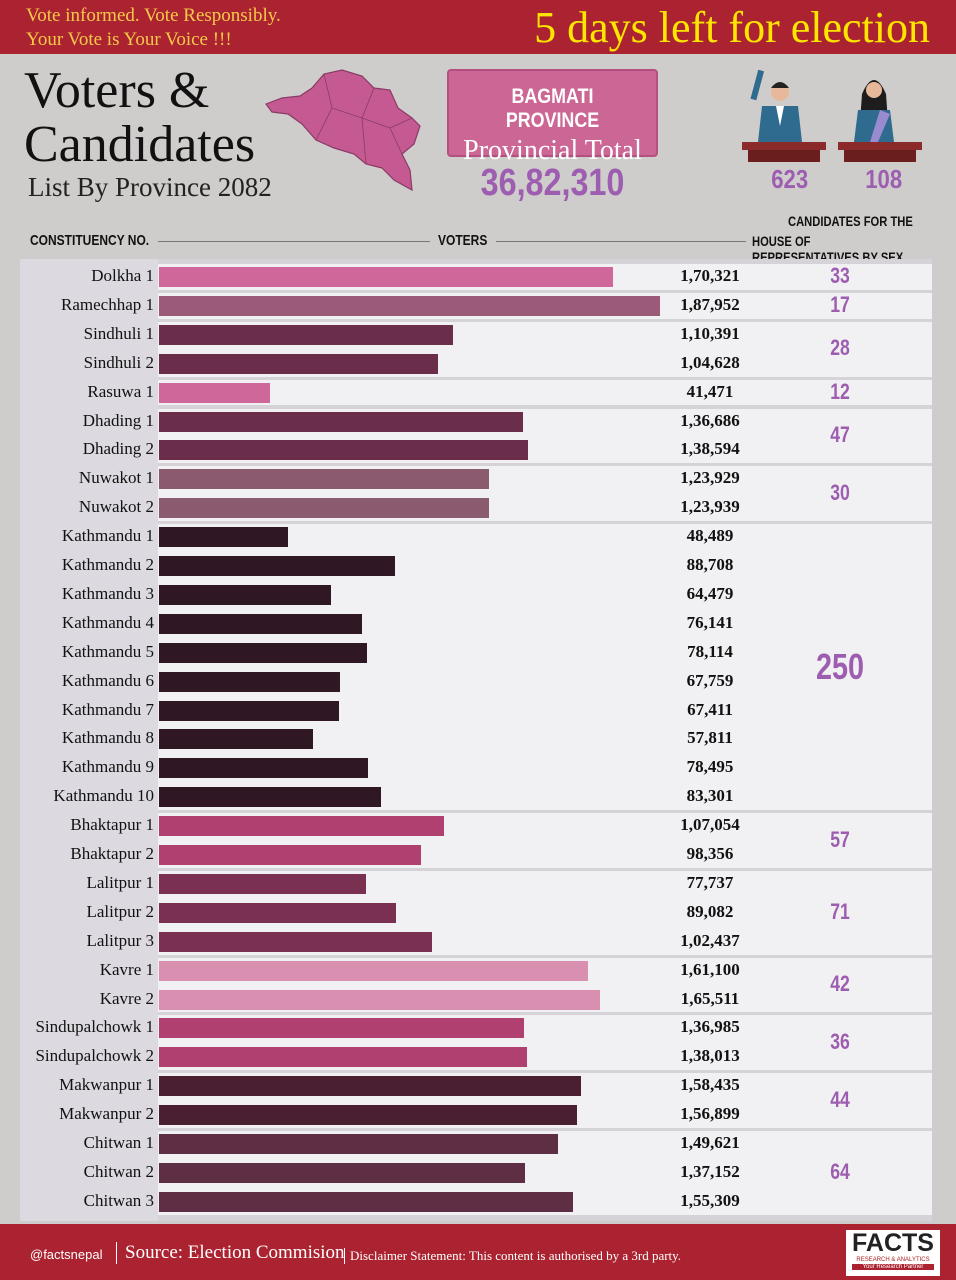  I want to click on male-candidates-count: 623, so click(790, 179).